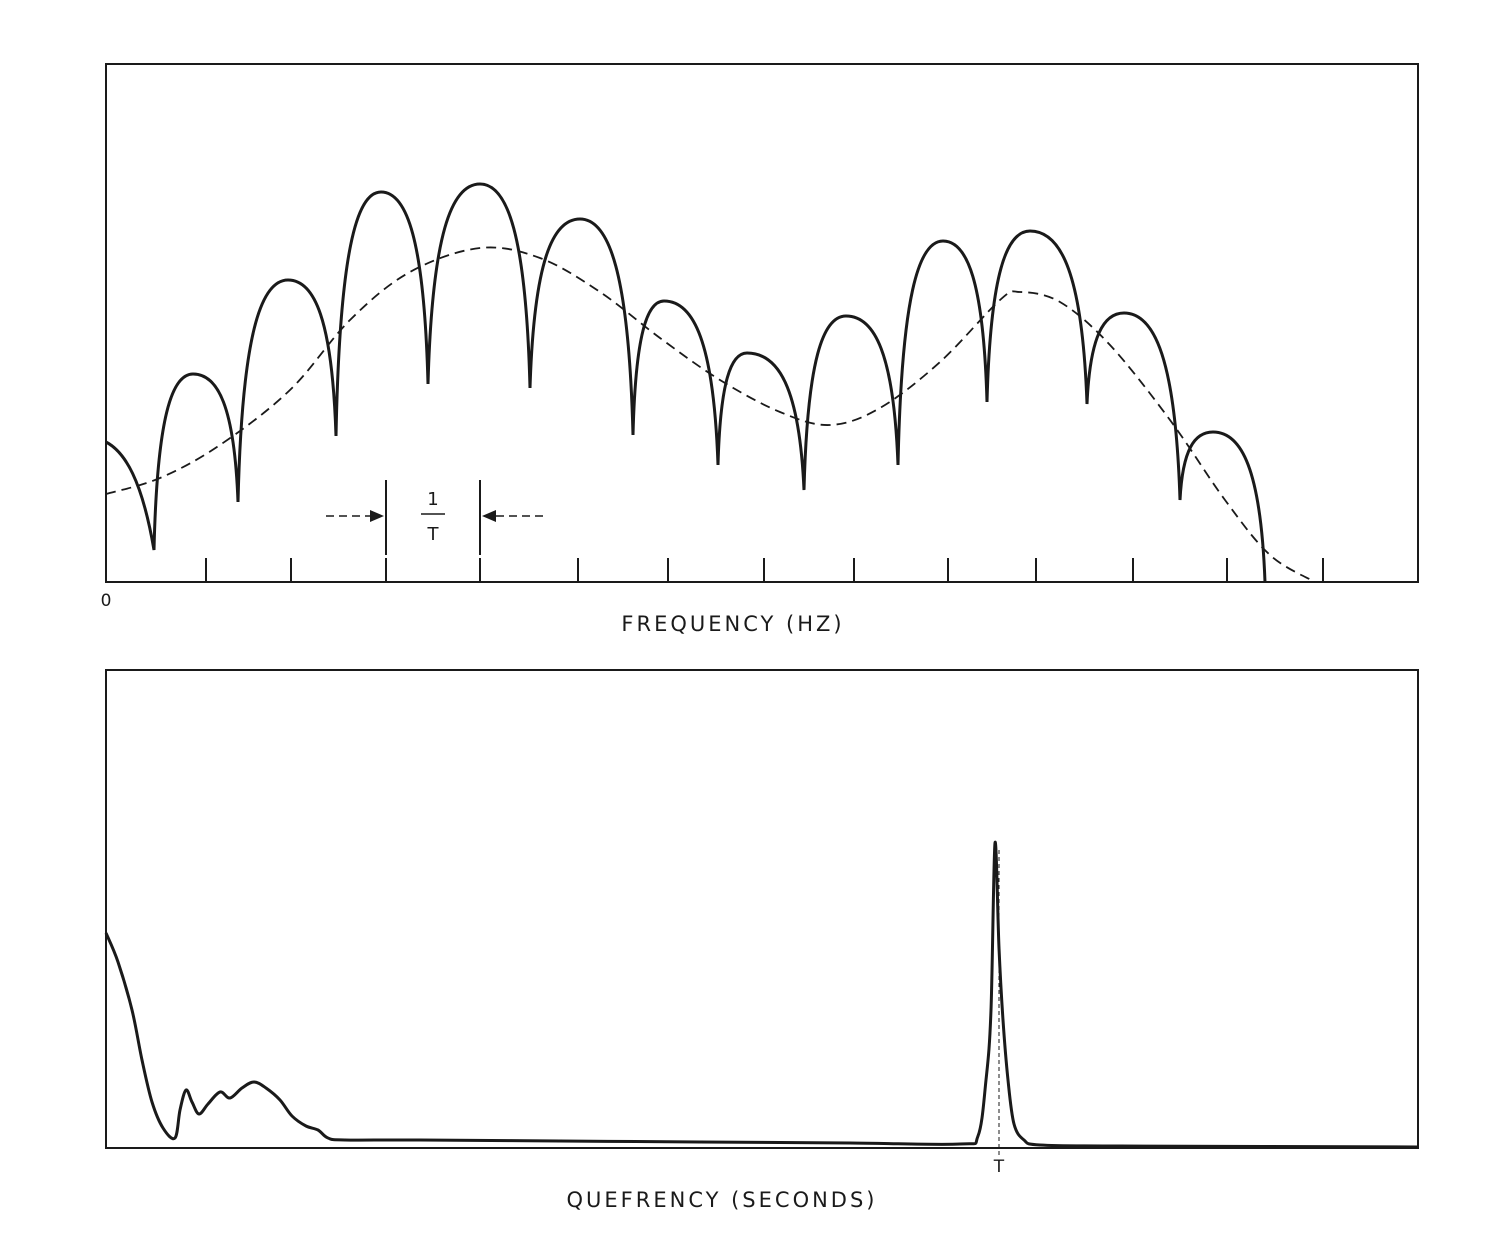 The height and width of the screenshot is (1246, 1502). I want to click on x-axis-label-quefrency: QUEFRENCY (SECONDS), so click(722, 1200).